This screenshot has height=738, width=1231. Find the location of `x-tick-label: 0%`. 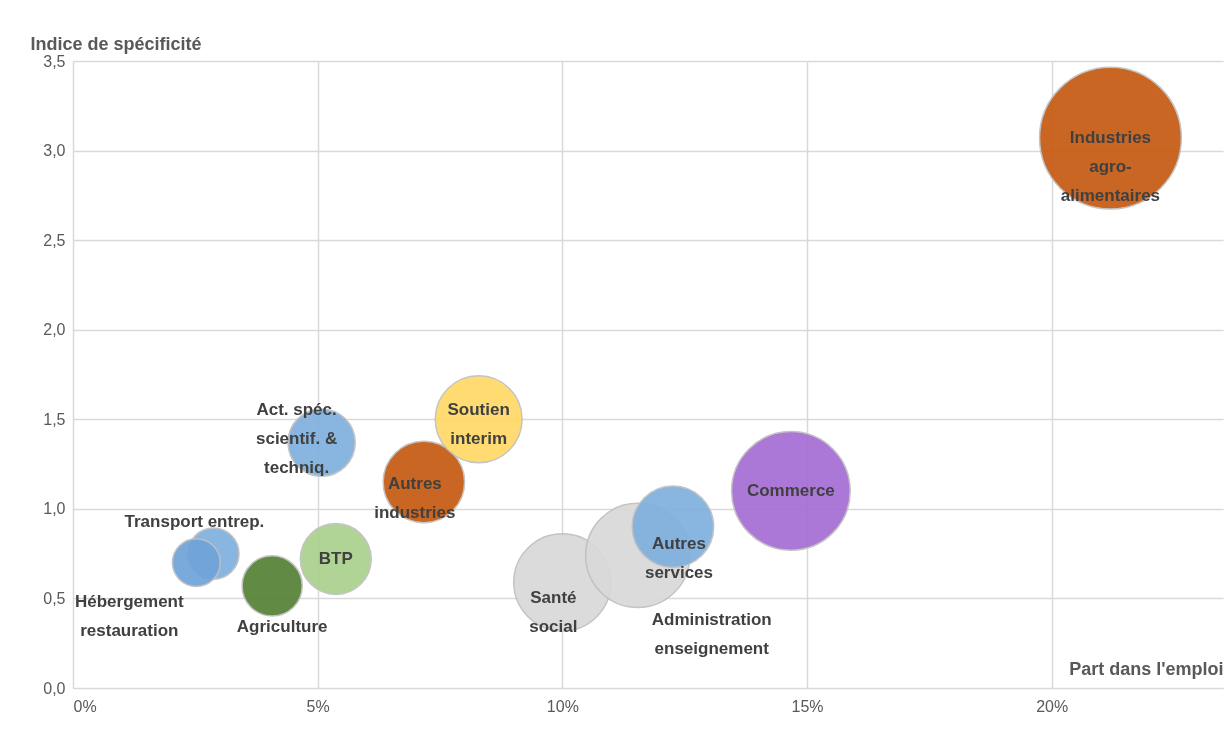

x-tick-label: 0% is located at coordinates (85, 706).